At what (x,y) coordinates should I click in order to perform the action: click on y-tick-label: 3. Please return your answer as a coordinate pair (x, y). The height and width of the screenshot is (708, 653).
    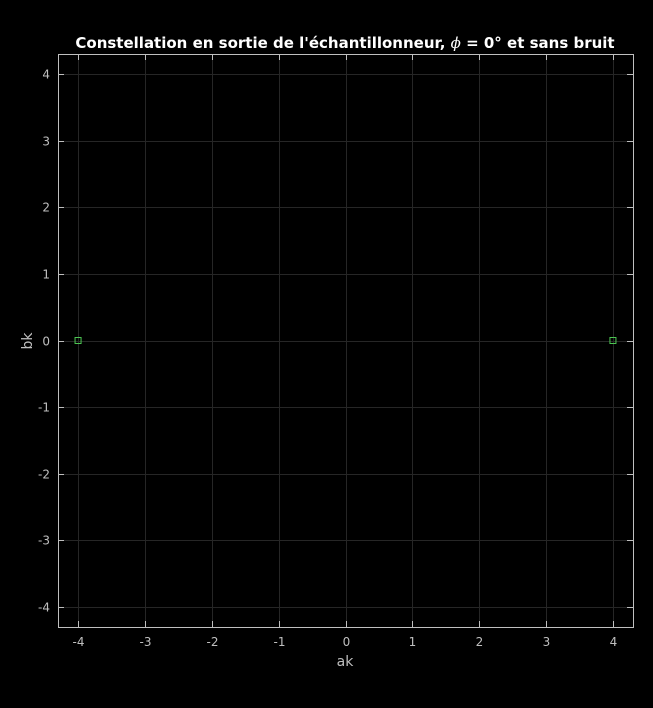
    Looking at the image, I should click on (46, 142).